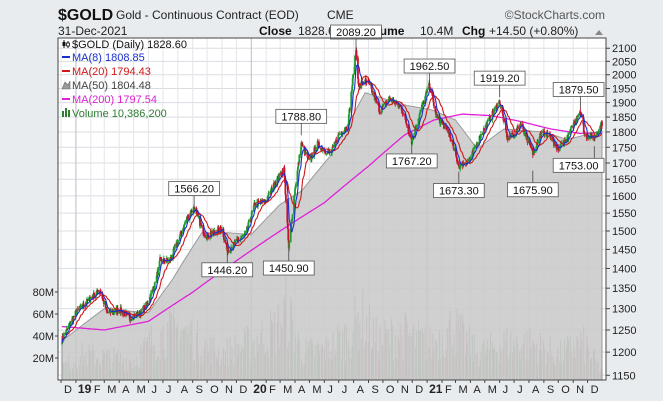 This screenshot has height=401, width=663. I want to click on annotation-box, so click(301, 116).